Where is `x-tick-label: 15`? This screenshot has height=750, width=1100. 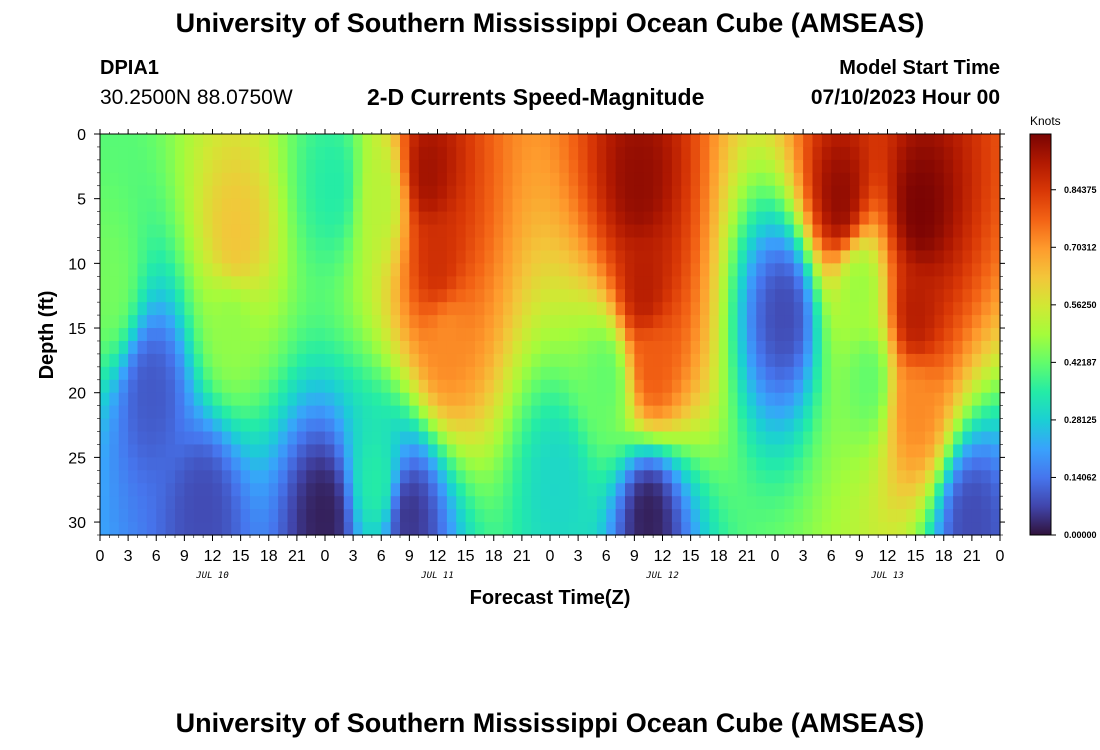 x-tick-label: 15 is located at coordinates (691, 556).